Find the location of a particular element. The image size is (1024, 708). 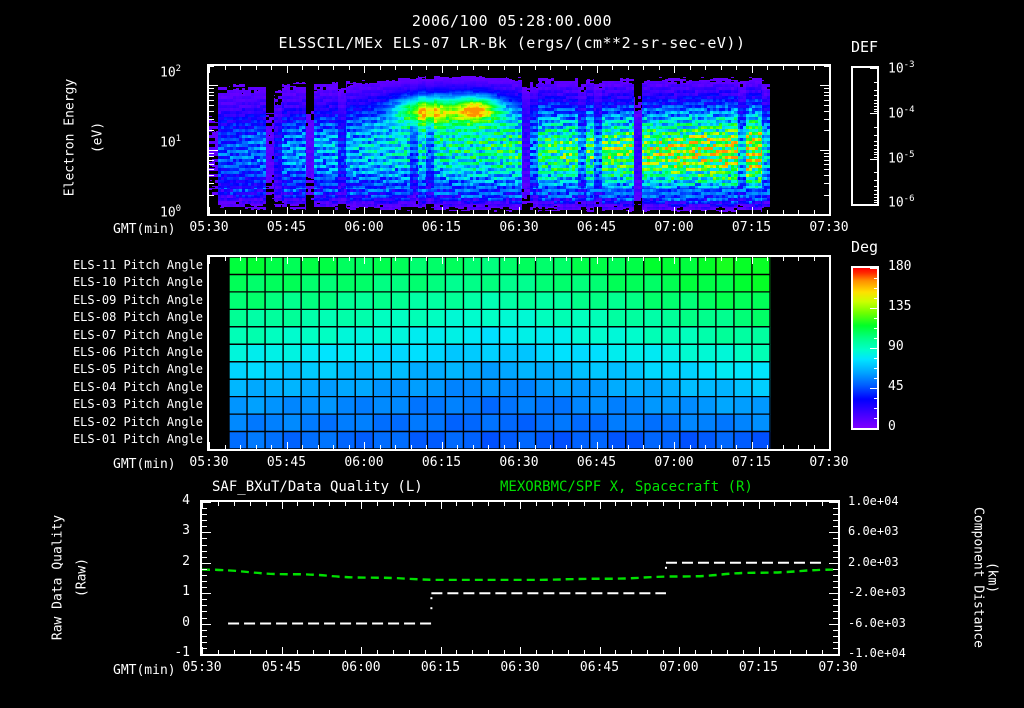

electron-energy-axis-unit: (eV) is located at coordinates (98, 137).